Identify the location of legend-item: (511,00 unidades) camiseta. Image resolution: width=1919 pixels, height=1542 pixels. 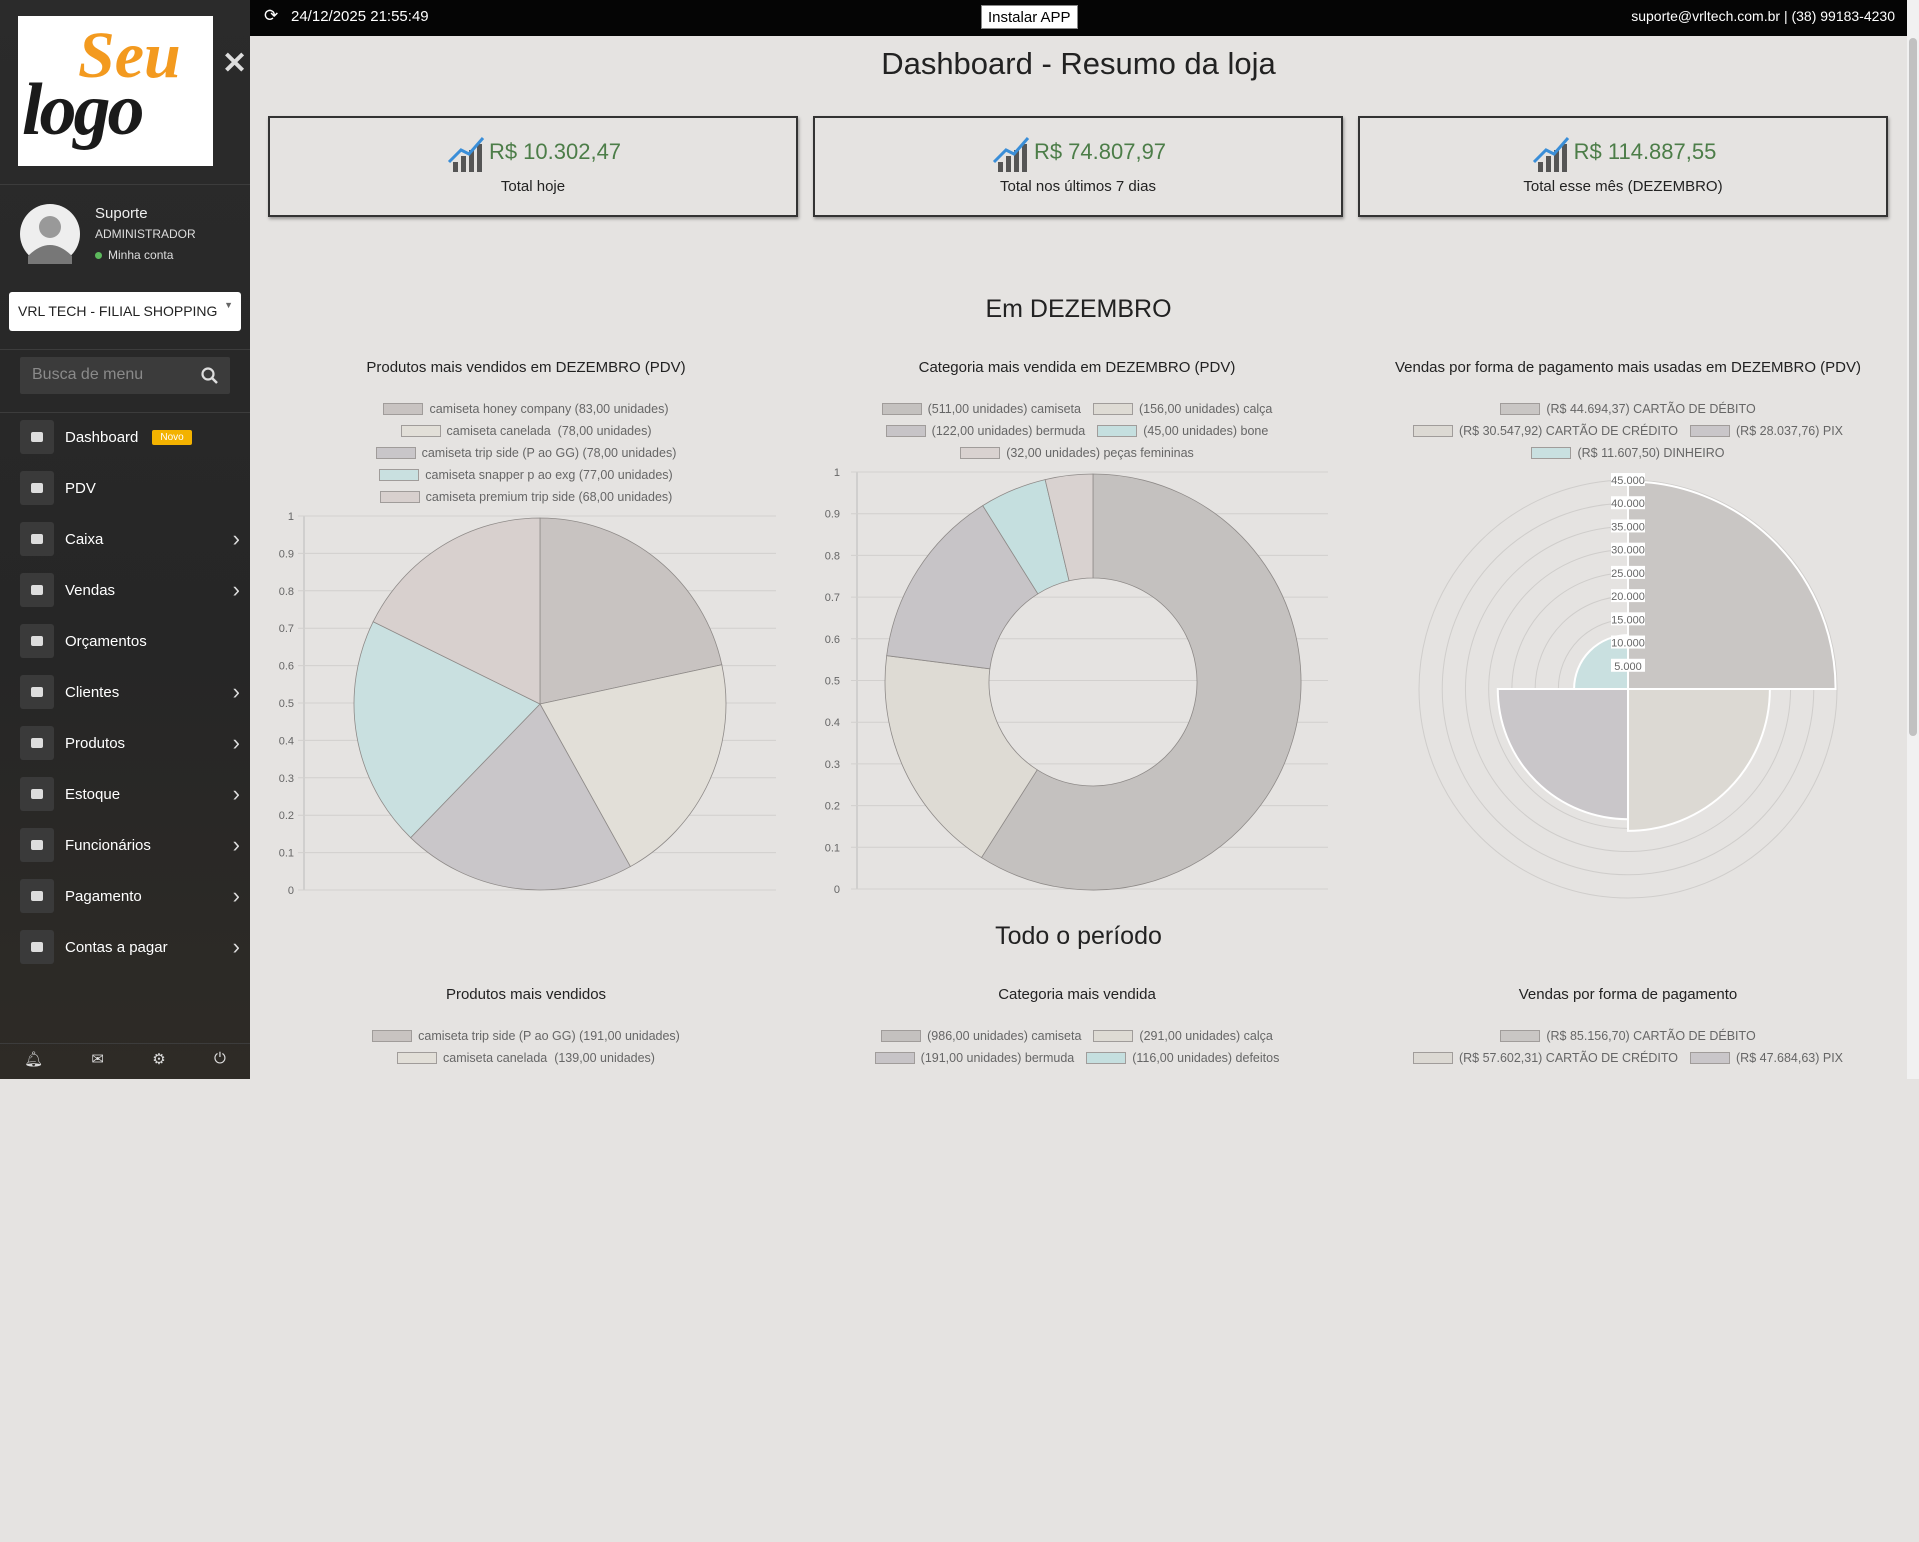
(981, 408).